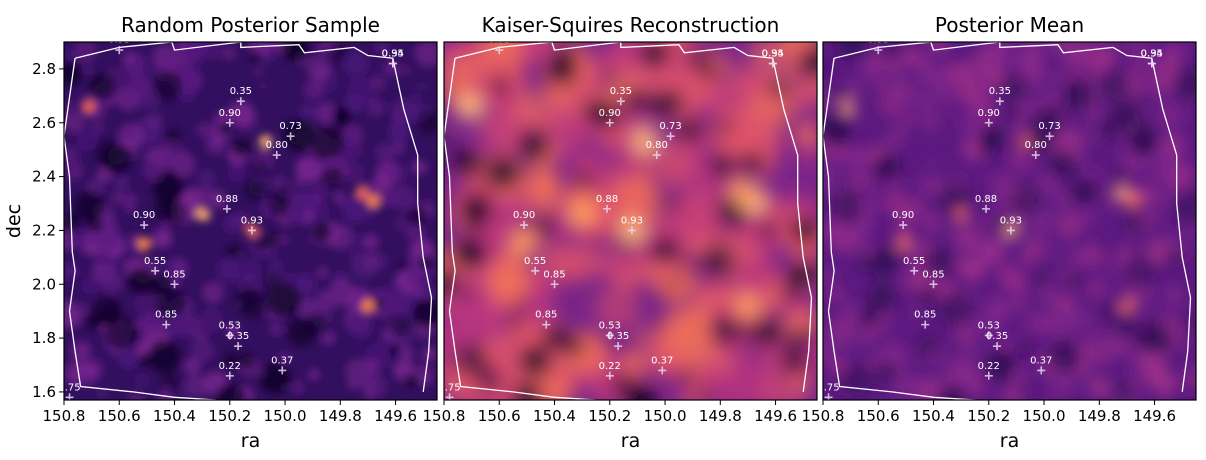 This screenshot has height=460, width=1206. What do you see at coordinates (1009, 25) in the screenshot?
I see `panel-title: Posterior Mean` at bounding box center [1009, 25].